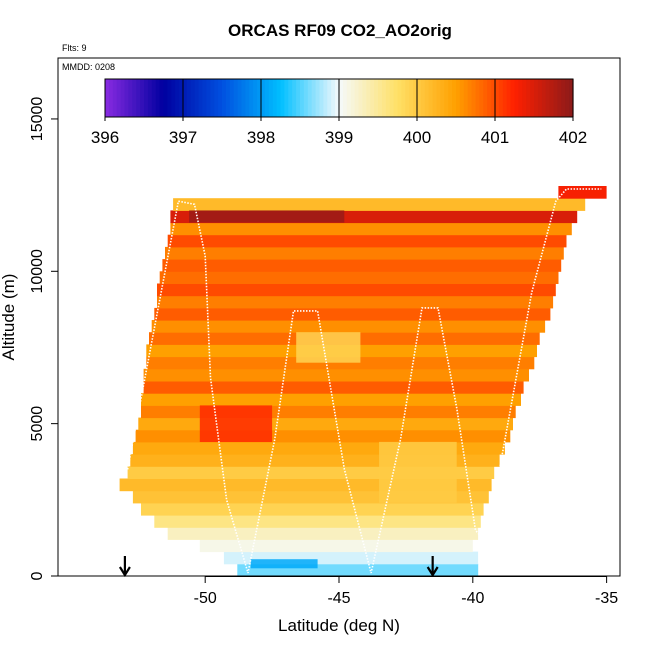 The width and height of the screenshot is (650, 650). Describe the element at coordinates (338, 598) in the screenshot. I see `x-tick-label-1: -45` at that location.